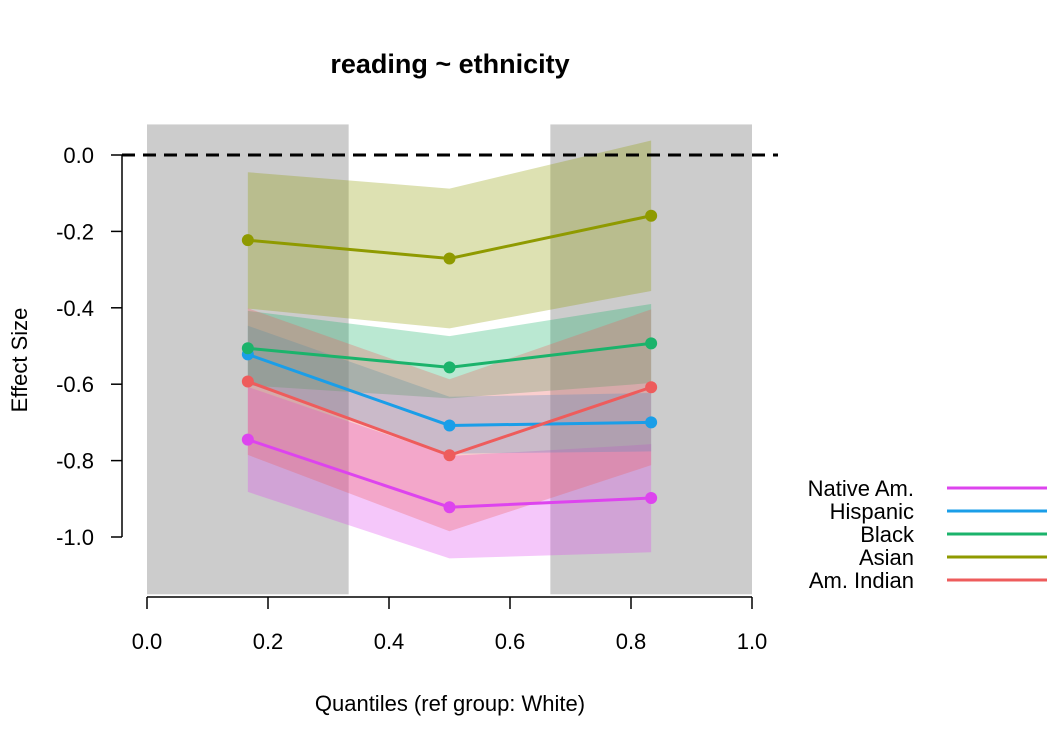 This screenshot has height=750, width=1050. I want to click on x-tick-label: 1.0, so click(752, 641).